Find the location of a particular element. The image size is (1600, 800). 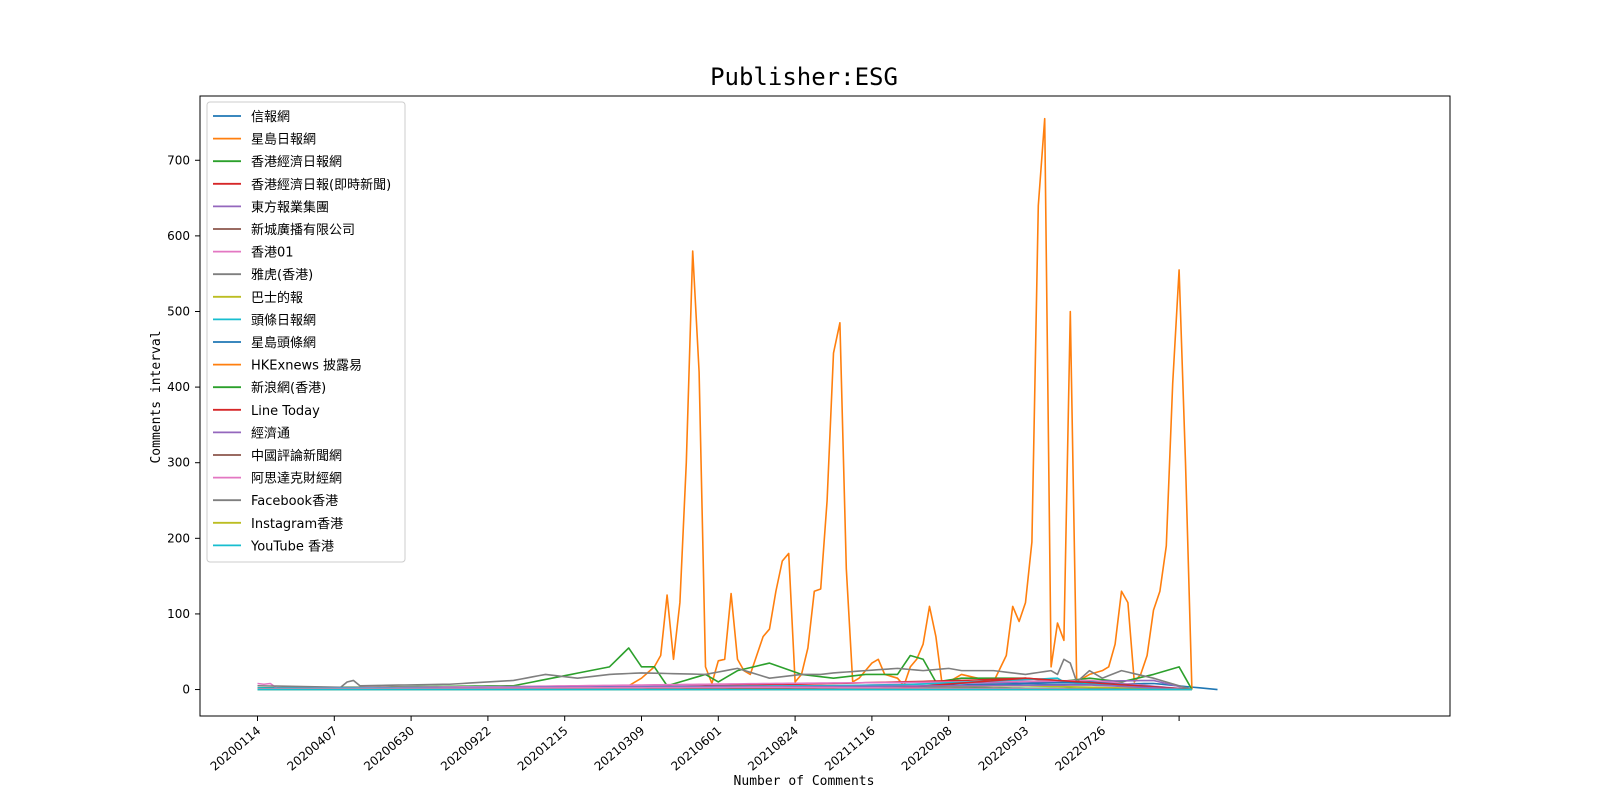

x-tick-label: 20210309 is located at coordinates (620, 749).